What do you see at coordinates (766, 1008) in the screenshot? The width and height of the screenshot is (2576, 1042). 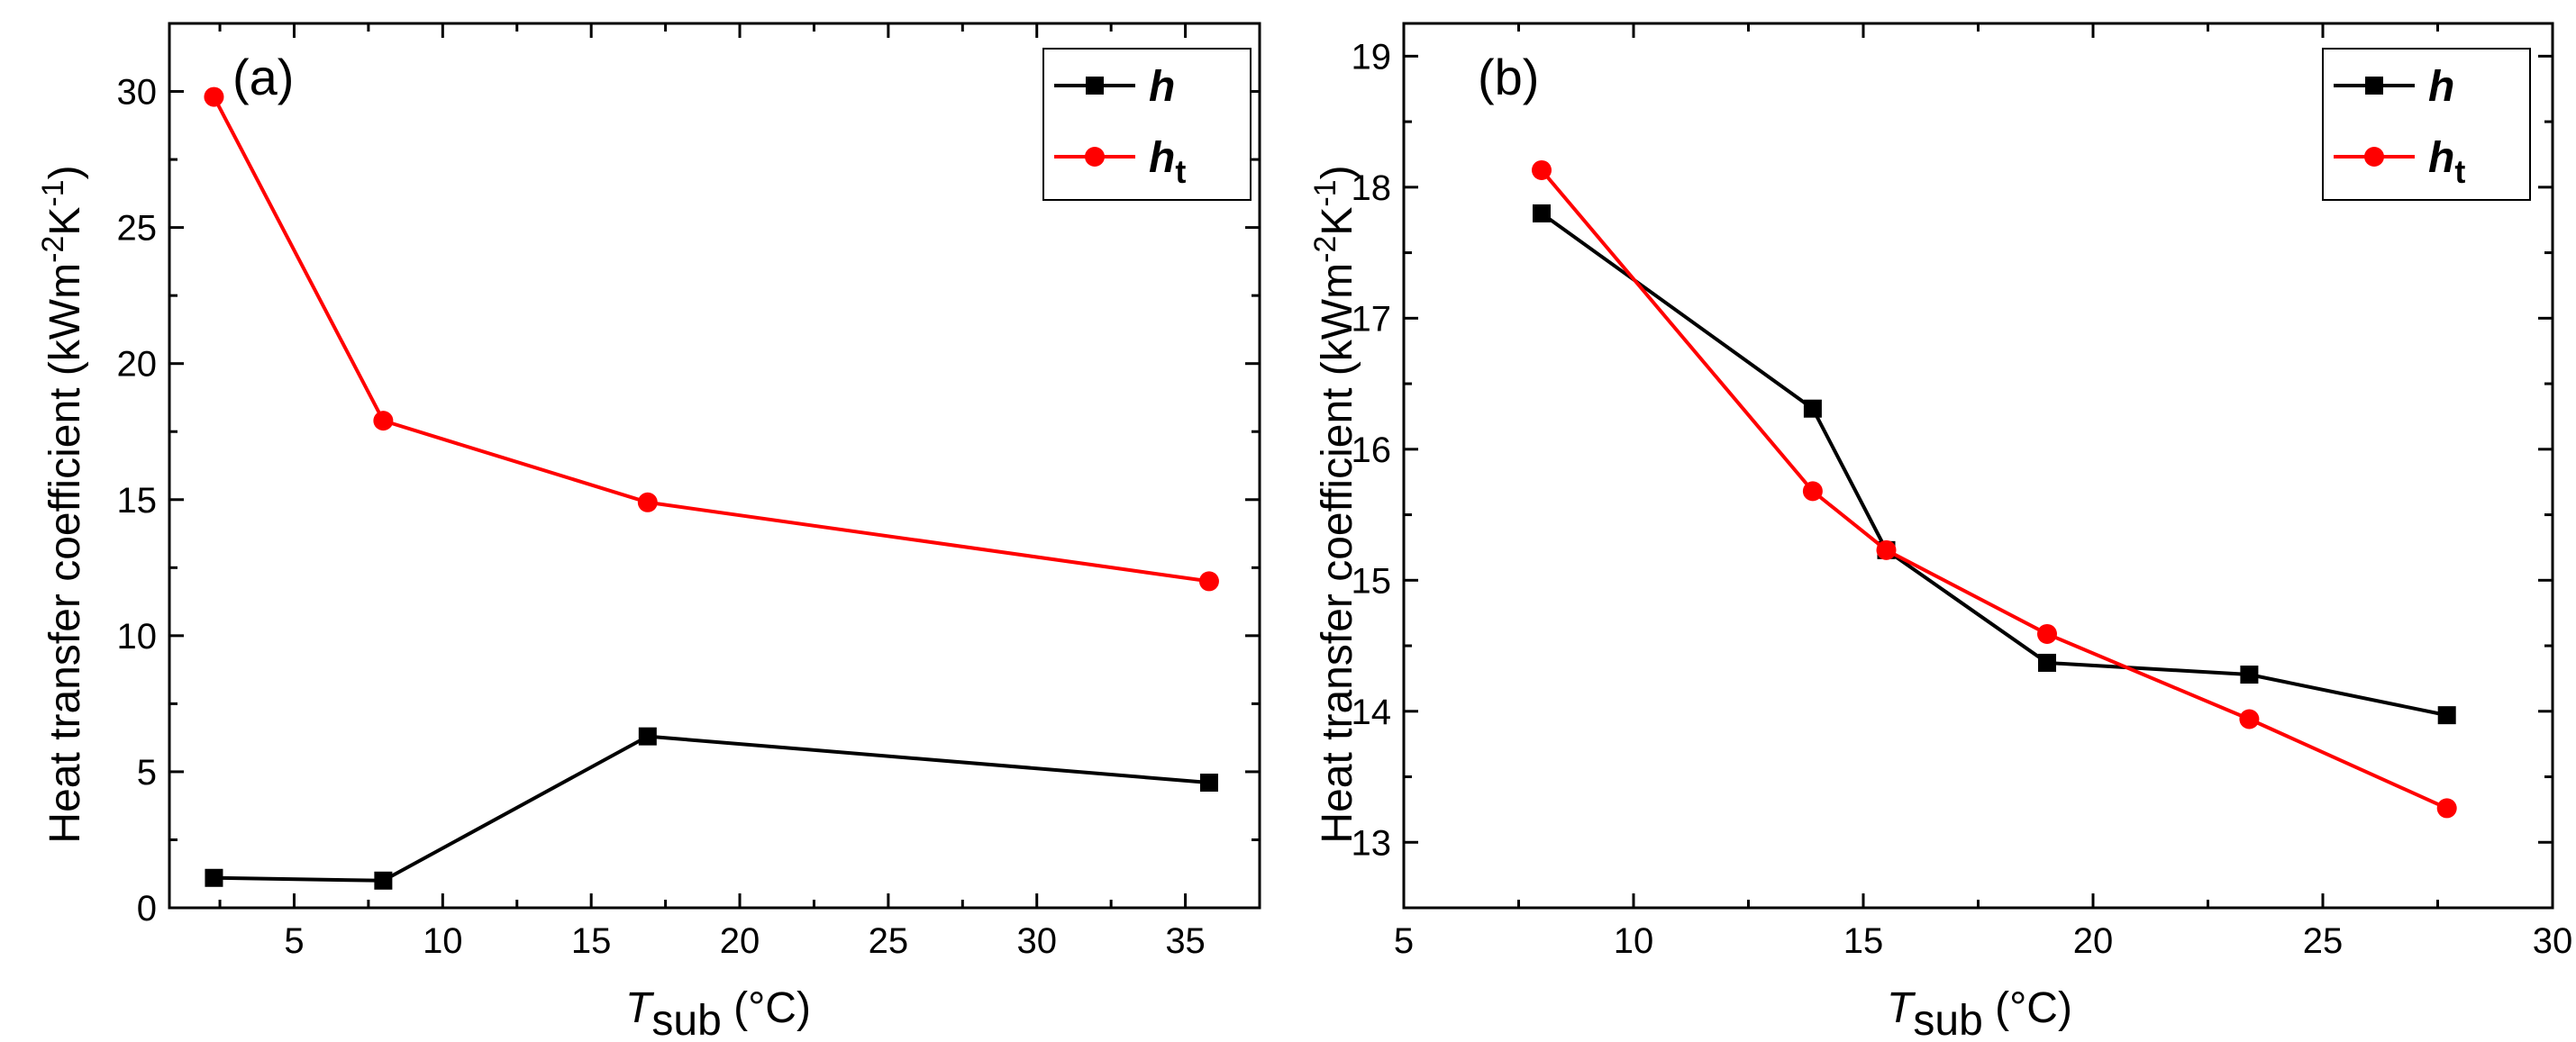 I see `x-axis-title-a-unit: (°C)` at bounding box center [766, 1008].